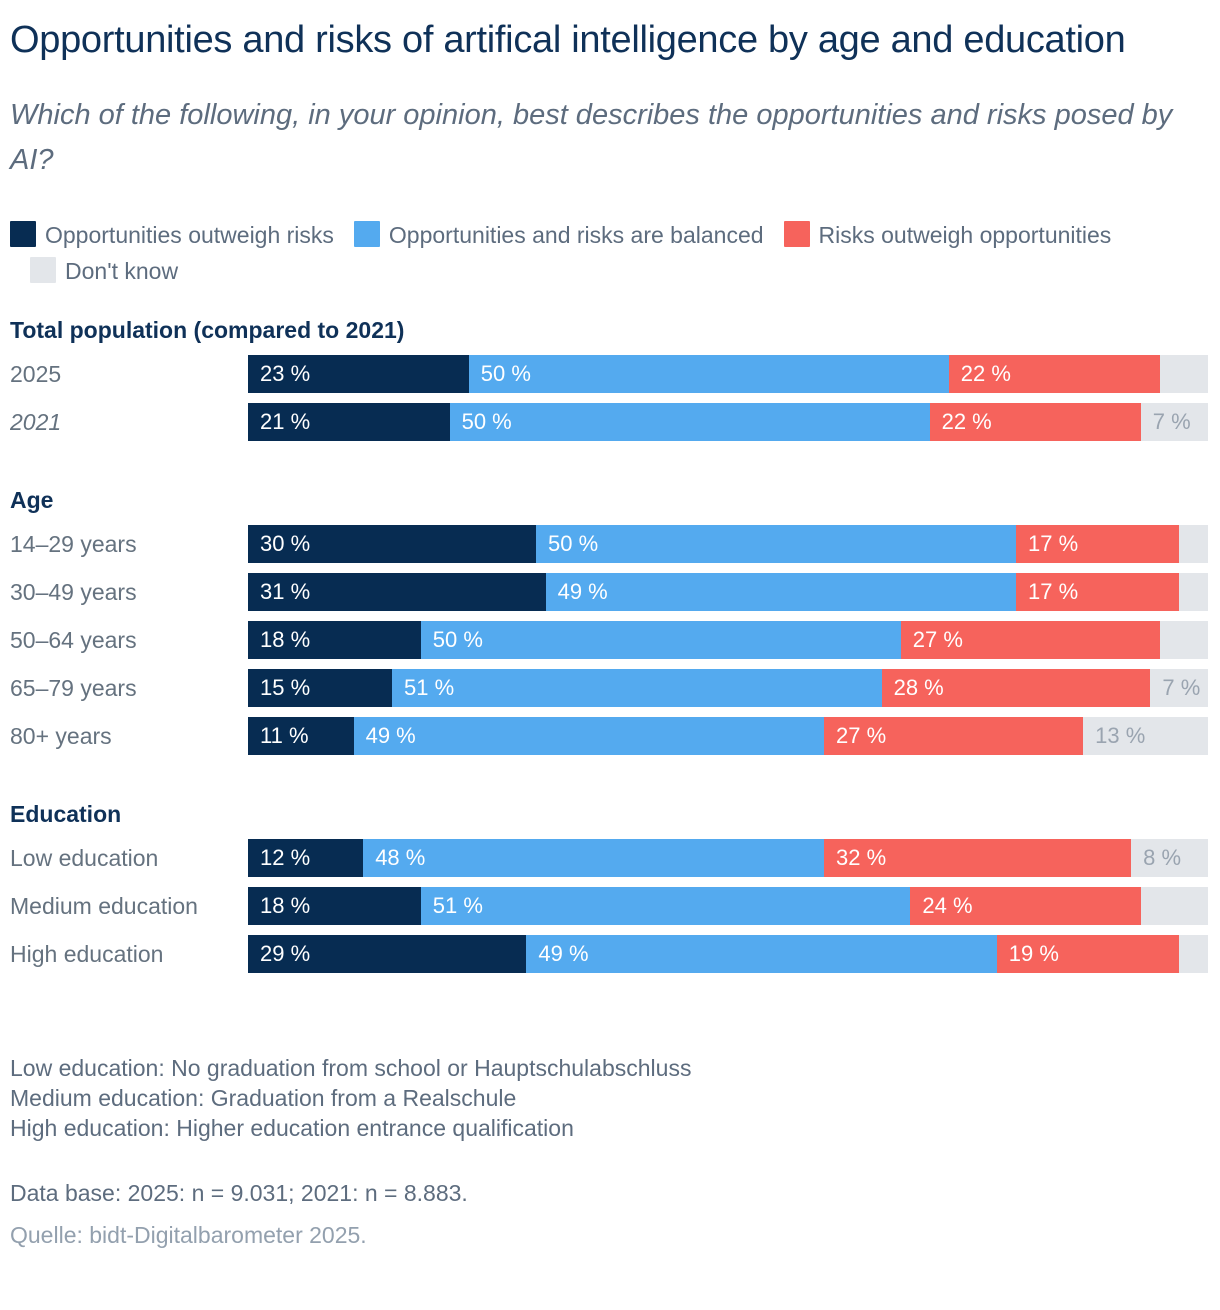 This screenshot has height=1310, width=1220. I want to click on legend-swatch-opportunities-outweigh-risks, so click(23, 234).